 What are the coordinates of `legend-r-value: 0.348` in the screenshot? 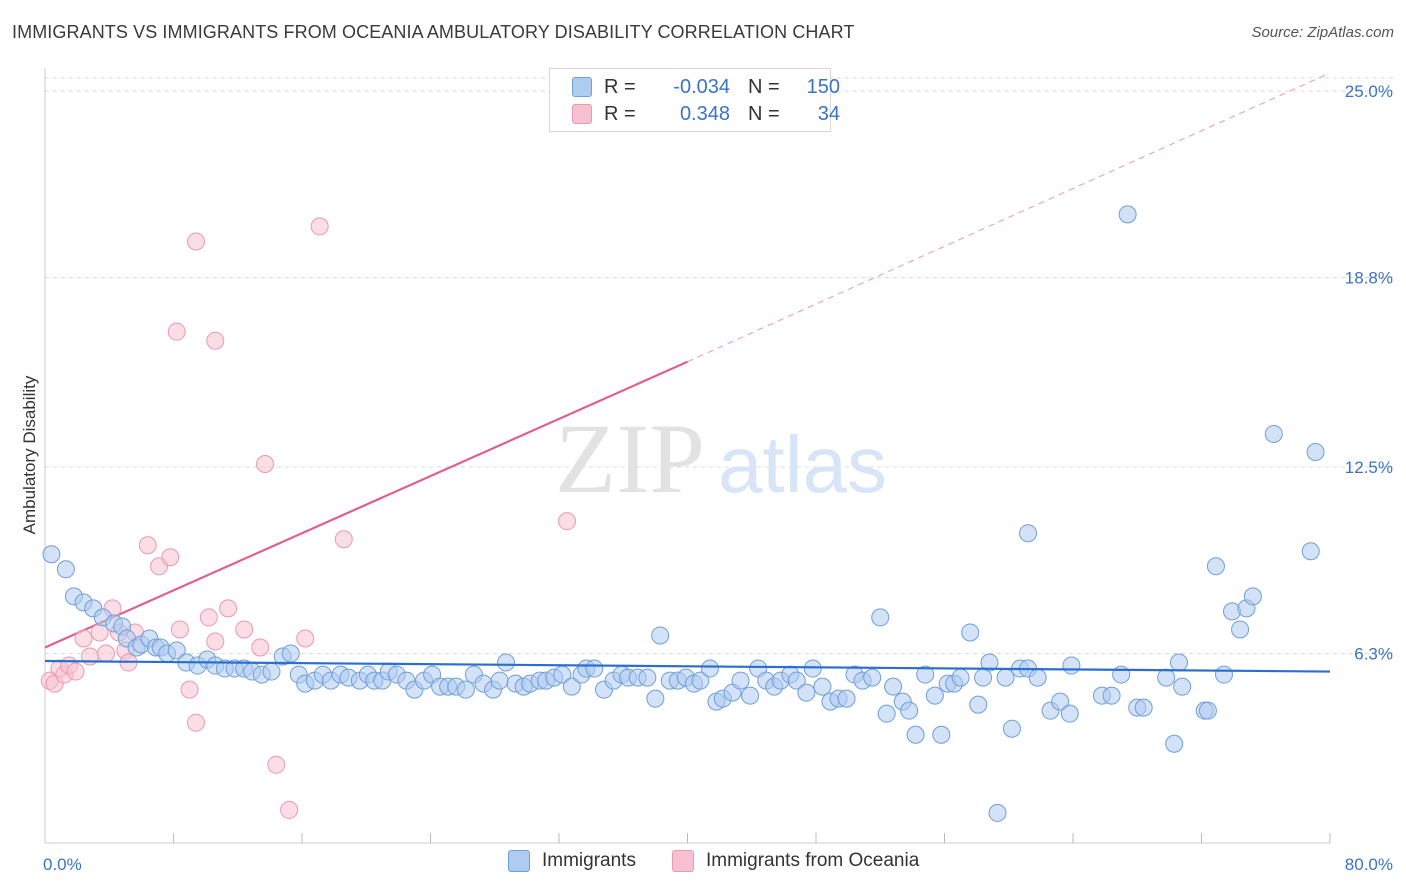 It's located at (704, 113).